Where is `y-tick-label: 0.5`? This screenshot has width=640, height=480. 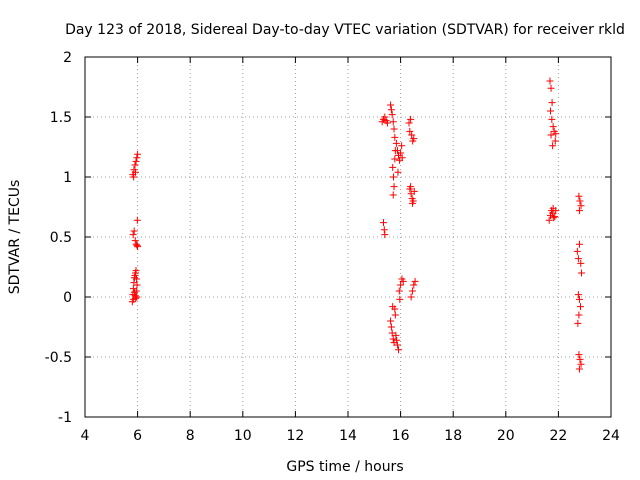 y-tick-label: 0.5 is located at coordinates (61, 238).